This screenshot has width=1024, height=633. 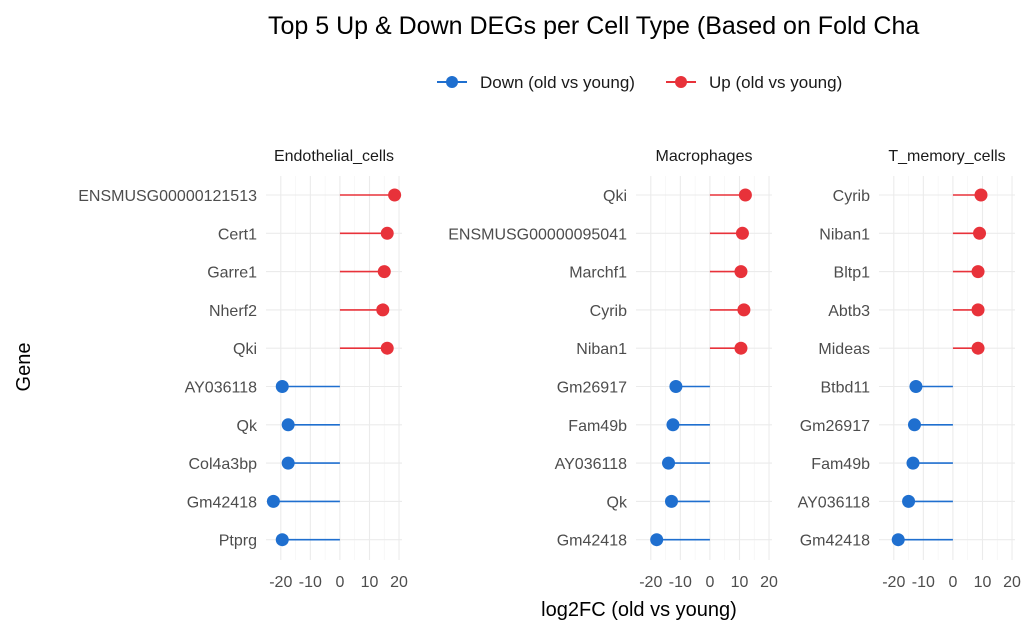 I want to click on legend-item-down: Down (old vs young), so click(x=536, y=82).